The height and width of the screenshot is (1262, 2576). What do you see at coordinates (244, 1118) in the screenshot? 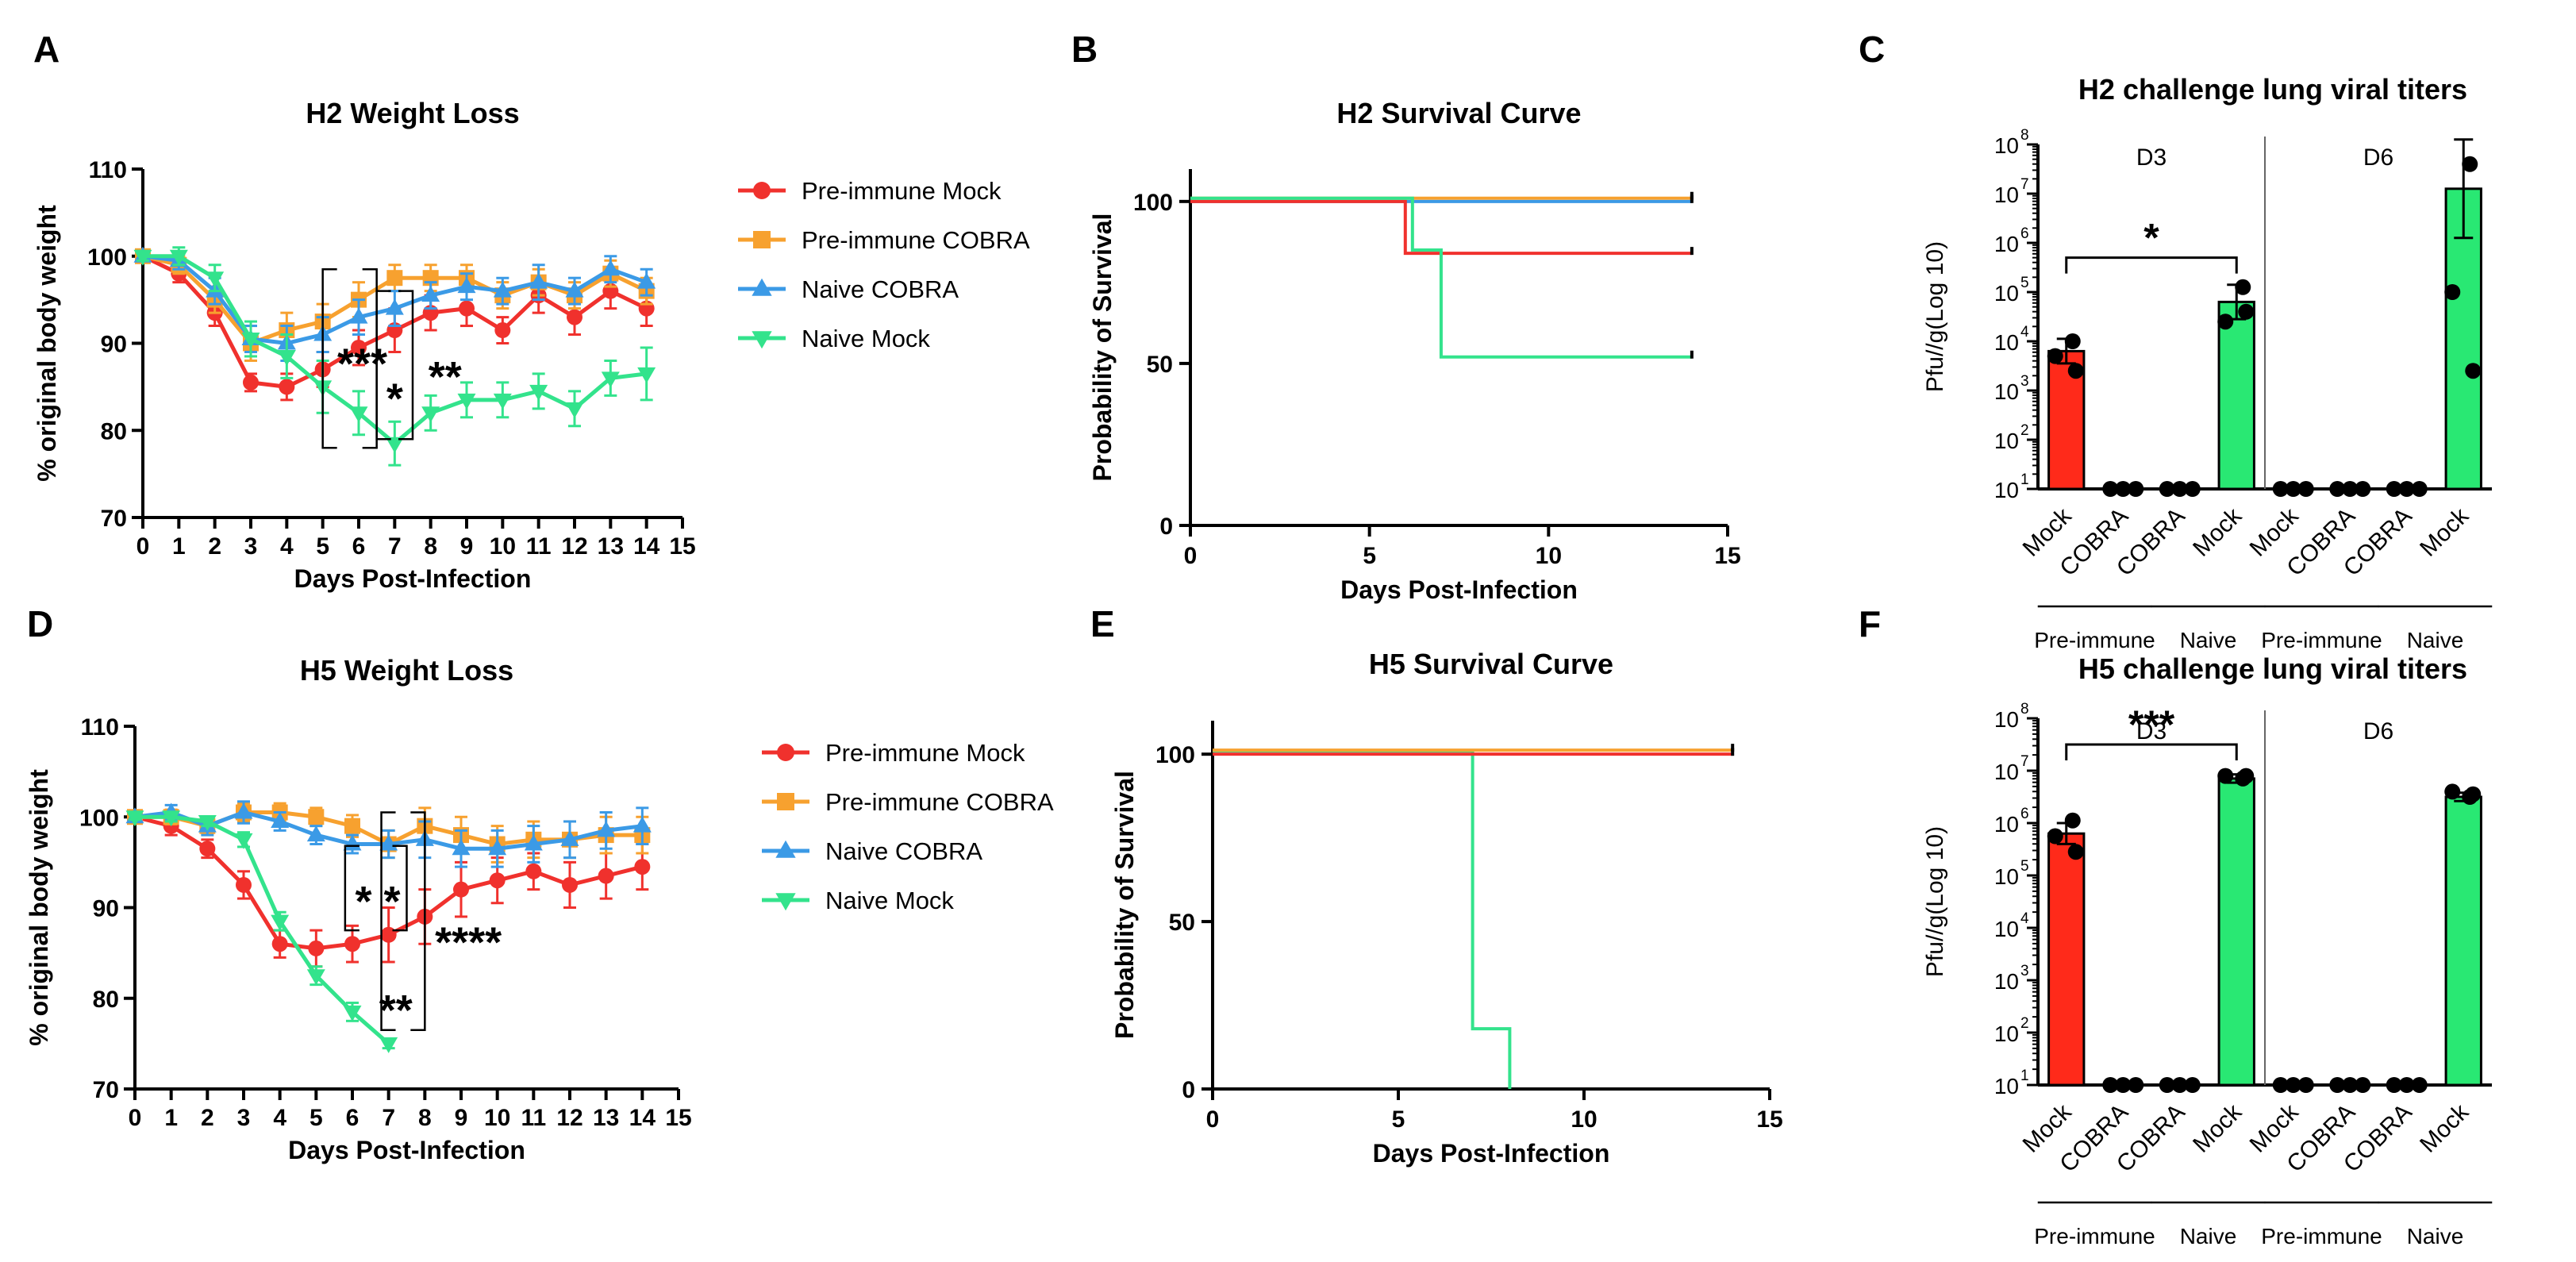
I see `x-tick-label: 3` at bounding box center [244, 1118].